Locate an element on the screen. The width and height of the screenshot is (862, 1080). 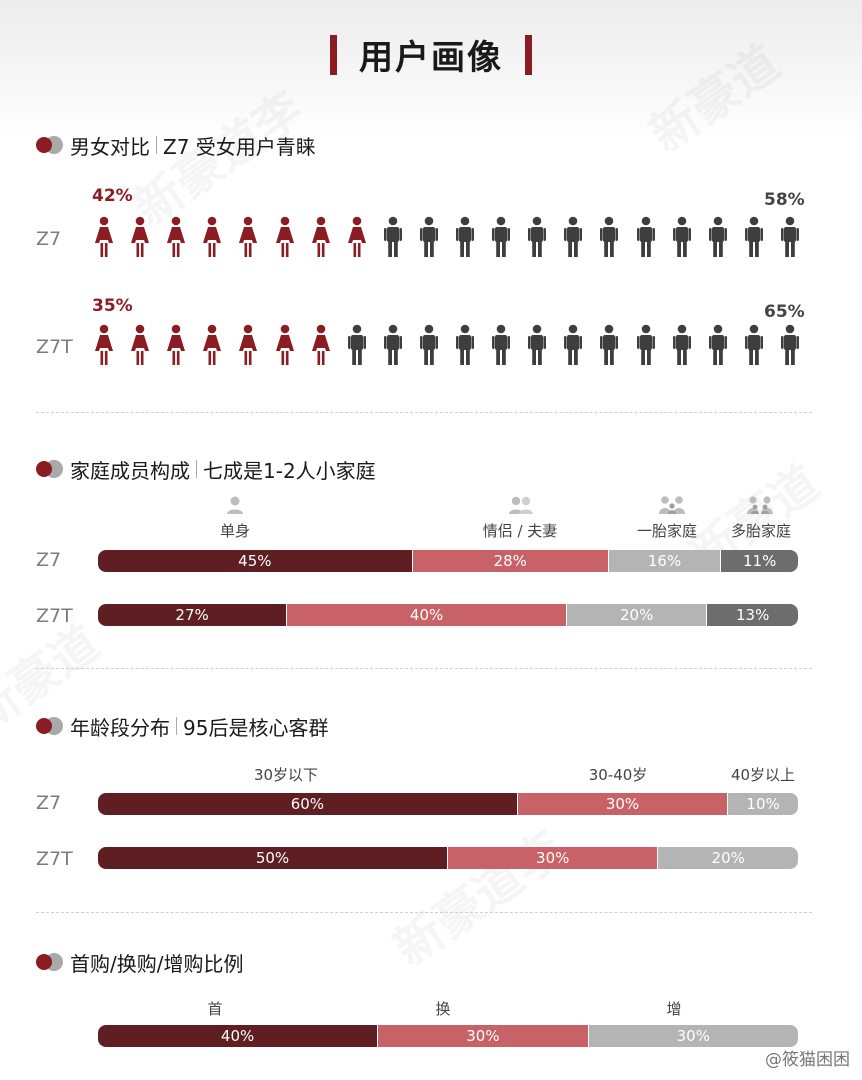
male-pct-z7t: 65% is located at coordinates (784, 312).